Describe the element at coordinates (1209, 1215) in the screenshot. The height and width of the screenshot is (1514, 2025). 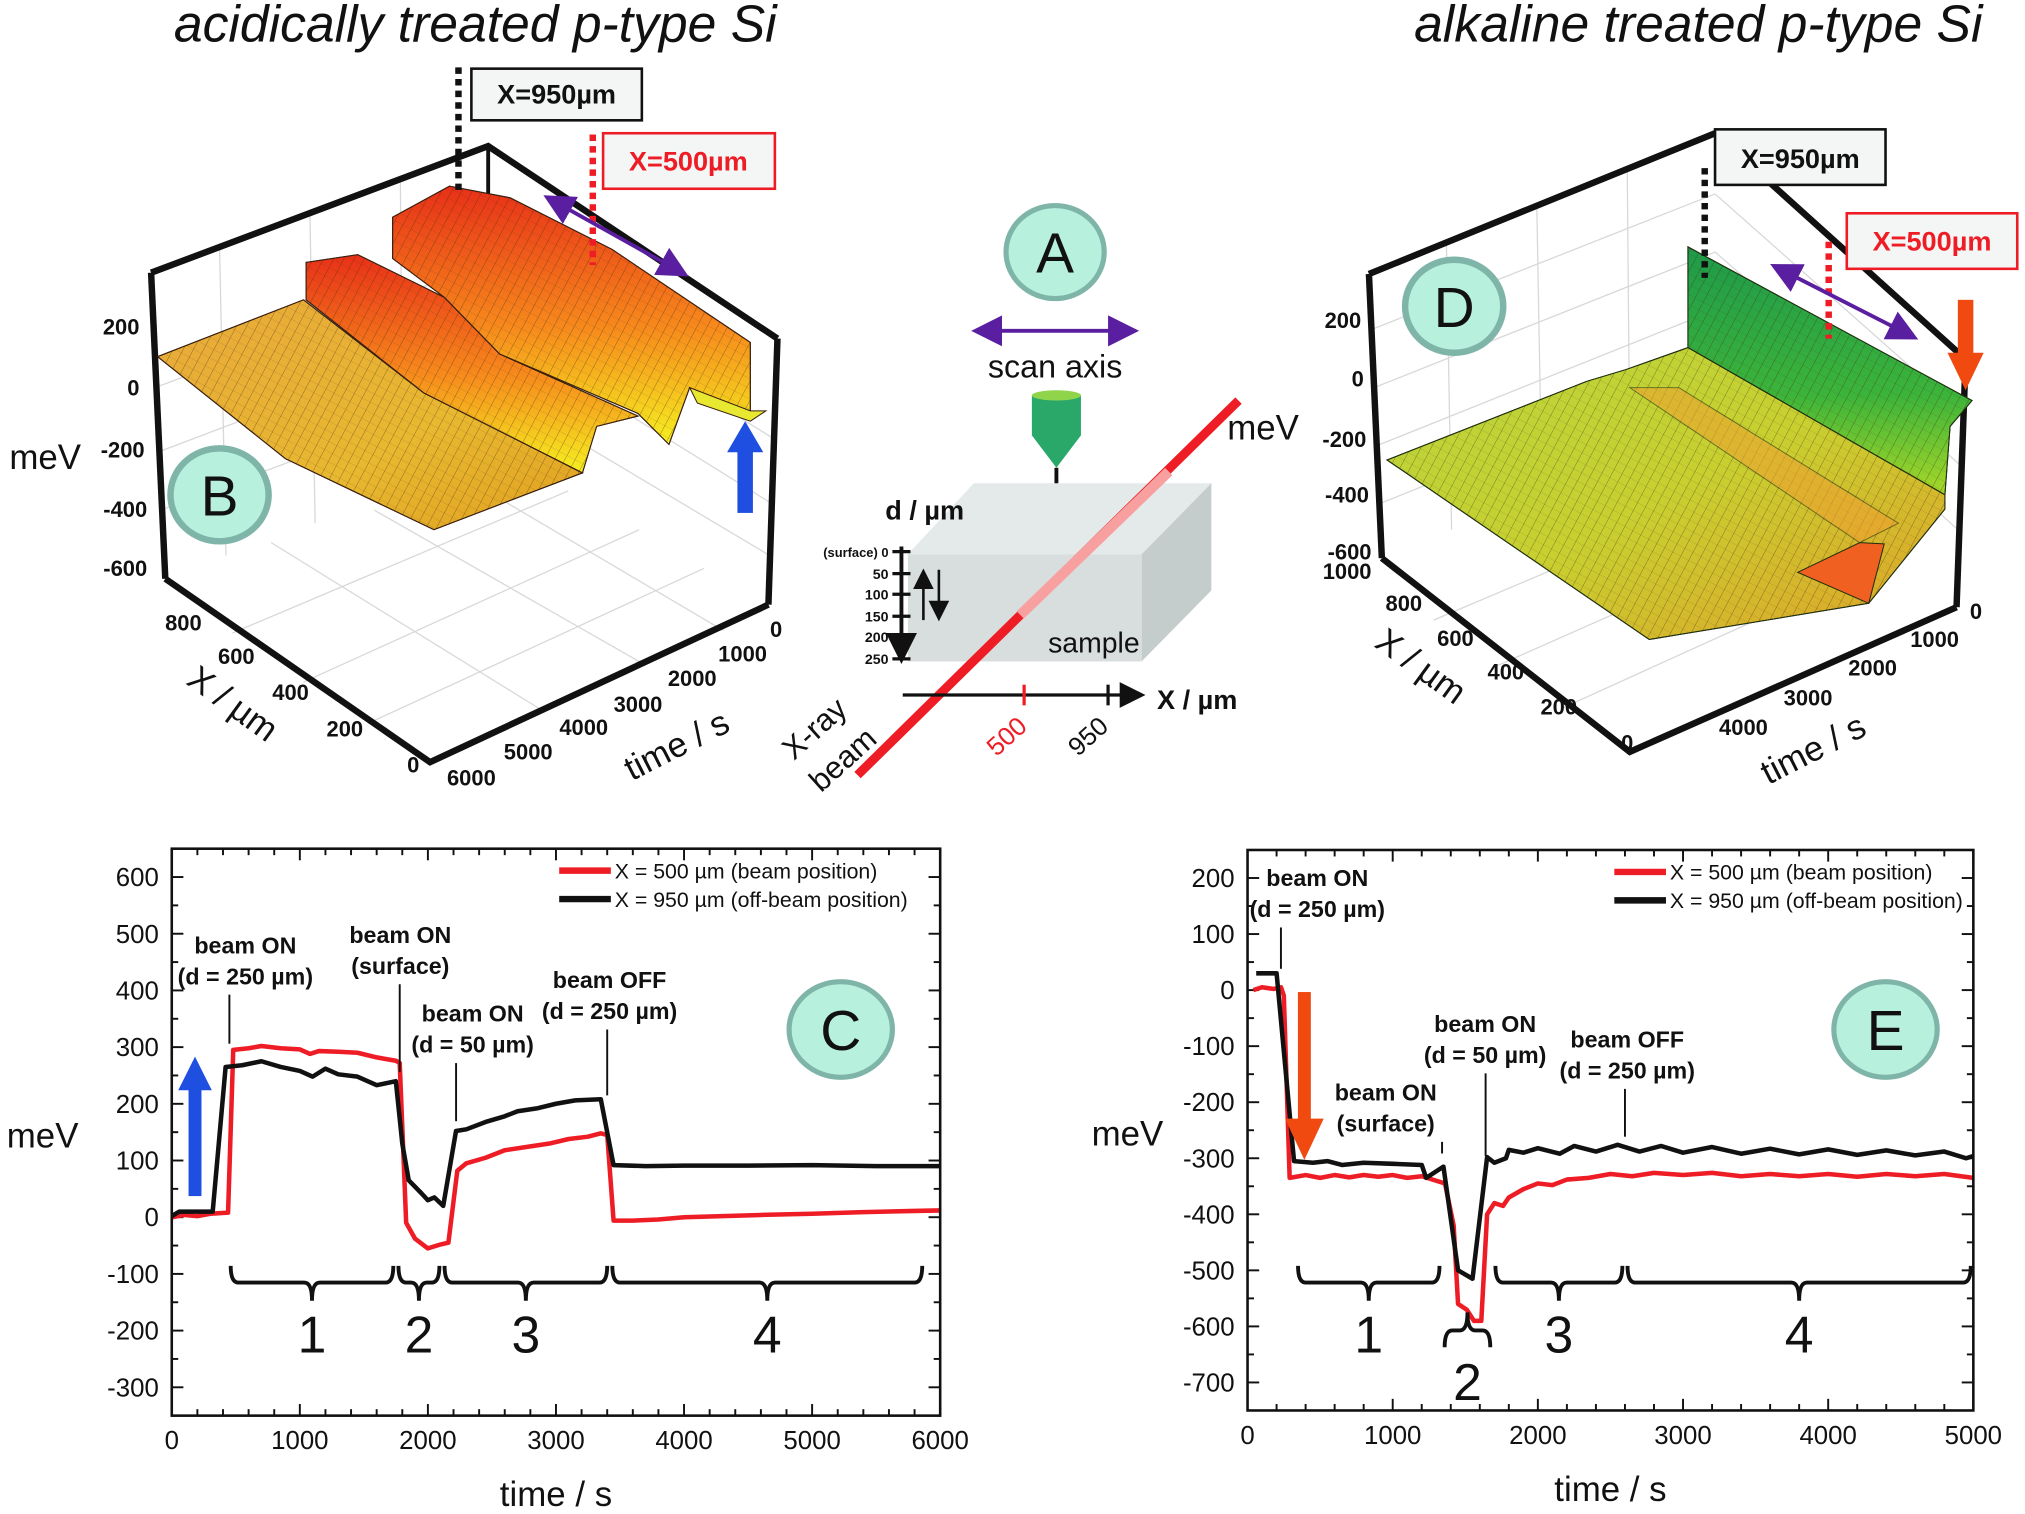
I see `y-tick-label: -400` at that location.